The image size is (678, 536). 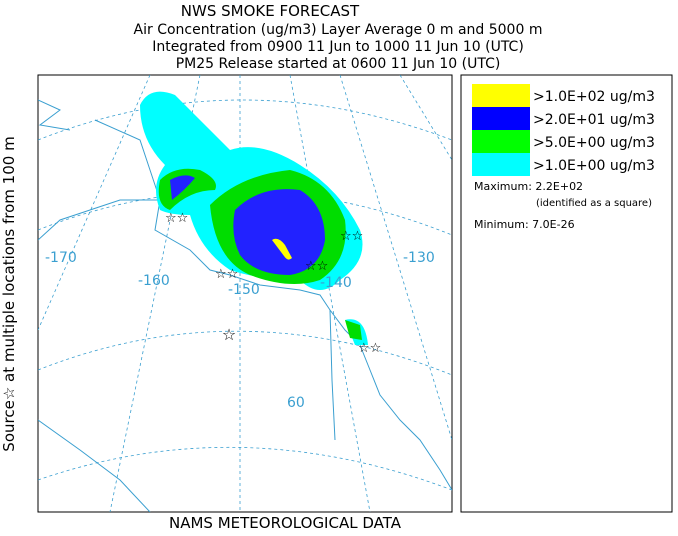 What do you see at coordinates (594, 120) in the screenshot?
I see `legend-label: >2.0E+01 ug/m3` at bounding box center [594, 120].